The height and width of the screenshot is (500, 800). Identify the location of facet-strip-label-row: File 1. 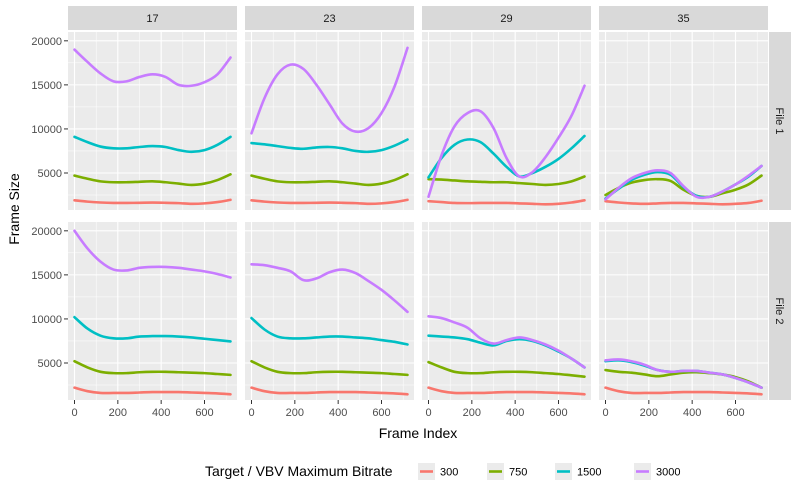
(779, 121).